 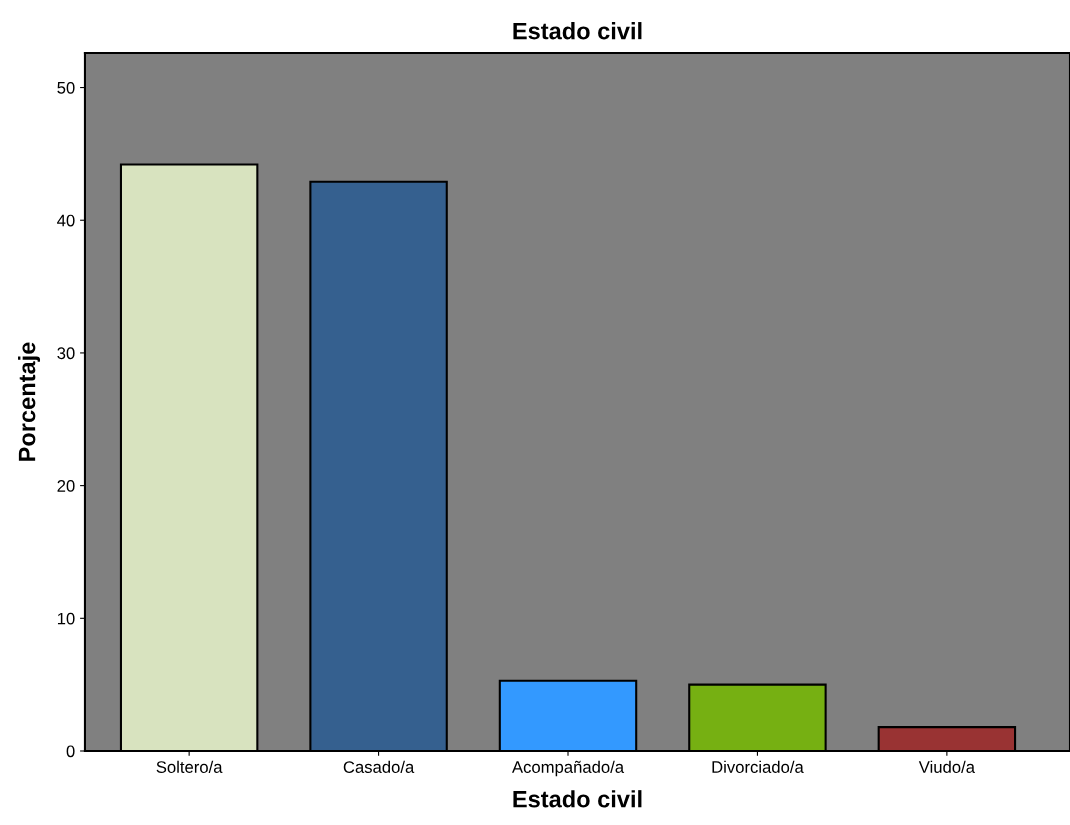 What do you see at coordinates (758, 766) in the screenshot?
I see `x-tick-label: Divorciado/a` at bounding box center [758, 766].